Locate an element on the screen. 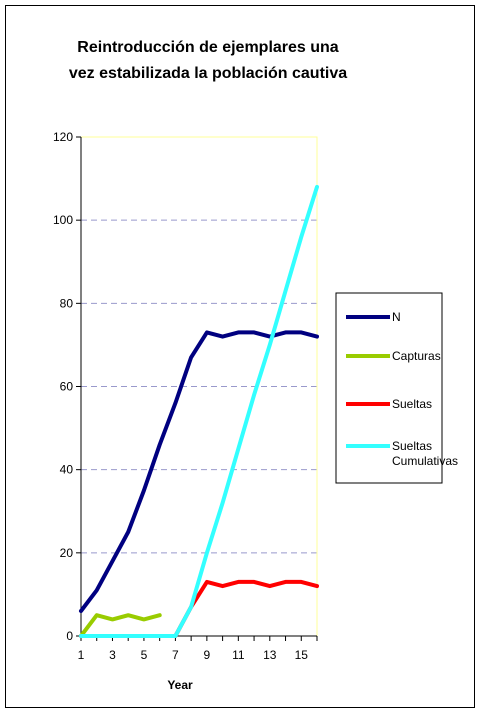 The width and height of the screenshot is (480, 713). legend-label-n: N is located at coordinates (396, 317).